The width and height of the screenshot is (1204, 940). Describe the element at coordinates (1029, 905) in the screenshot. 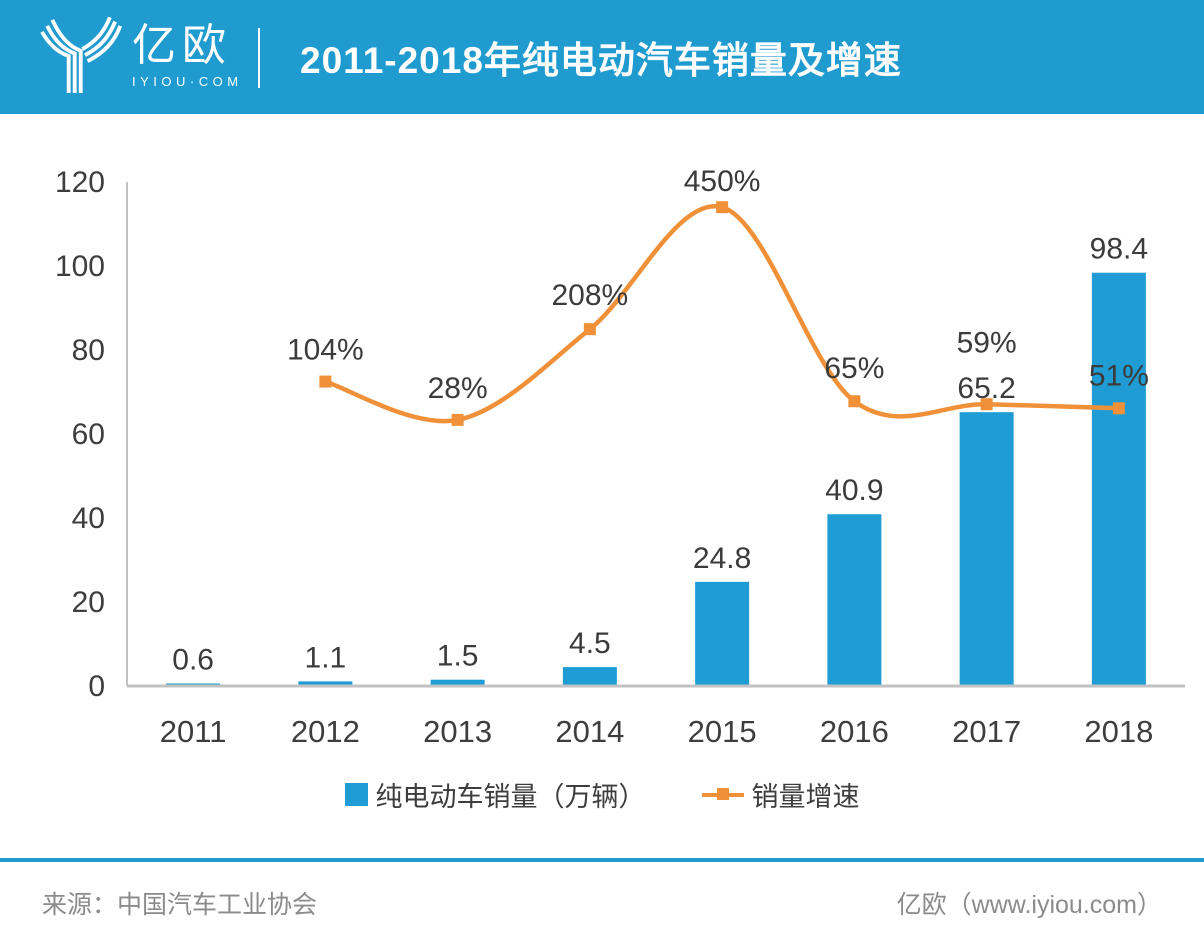

I see `site-credit-text: 亿欧（www.iyiou.com）` at that location.